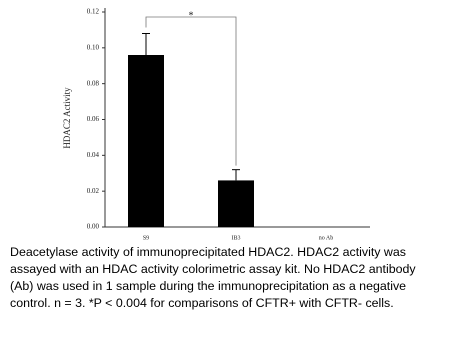 Image resolution: width=454 pixels, height=340 pixels. Describe the element at coordinates (93, 227) in the screenshot. I see `y-tick-label: 0.00` at that location.